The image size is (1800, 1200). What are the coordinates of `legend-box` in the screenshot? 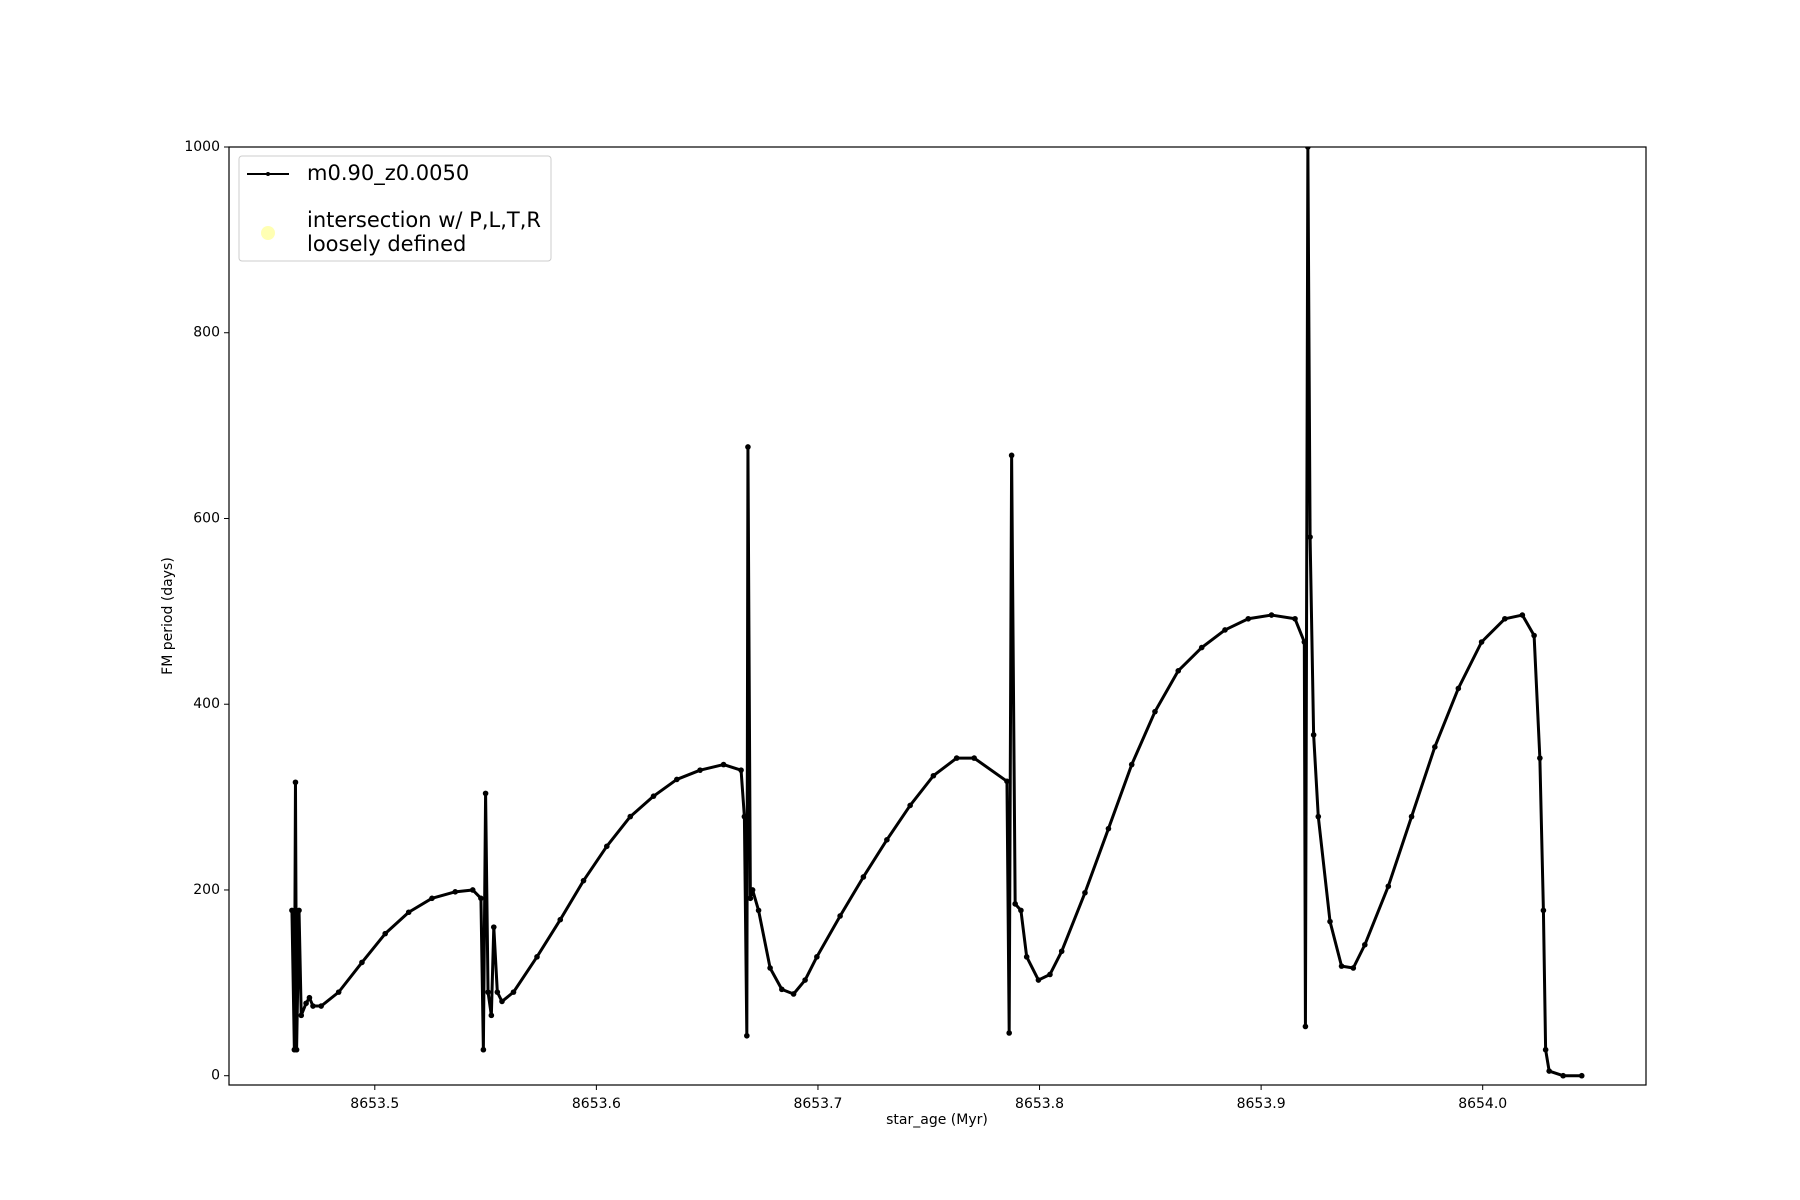 It's located at (395, 208).